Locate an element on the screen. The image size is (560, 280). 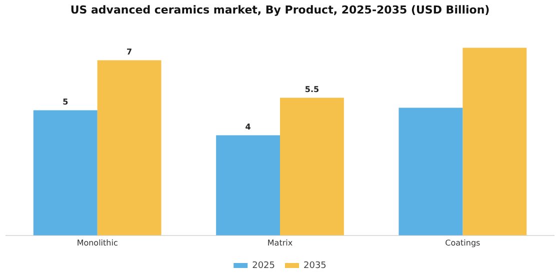
legend-label: 2035 is located at coordinates (315, 265).